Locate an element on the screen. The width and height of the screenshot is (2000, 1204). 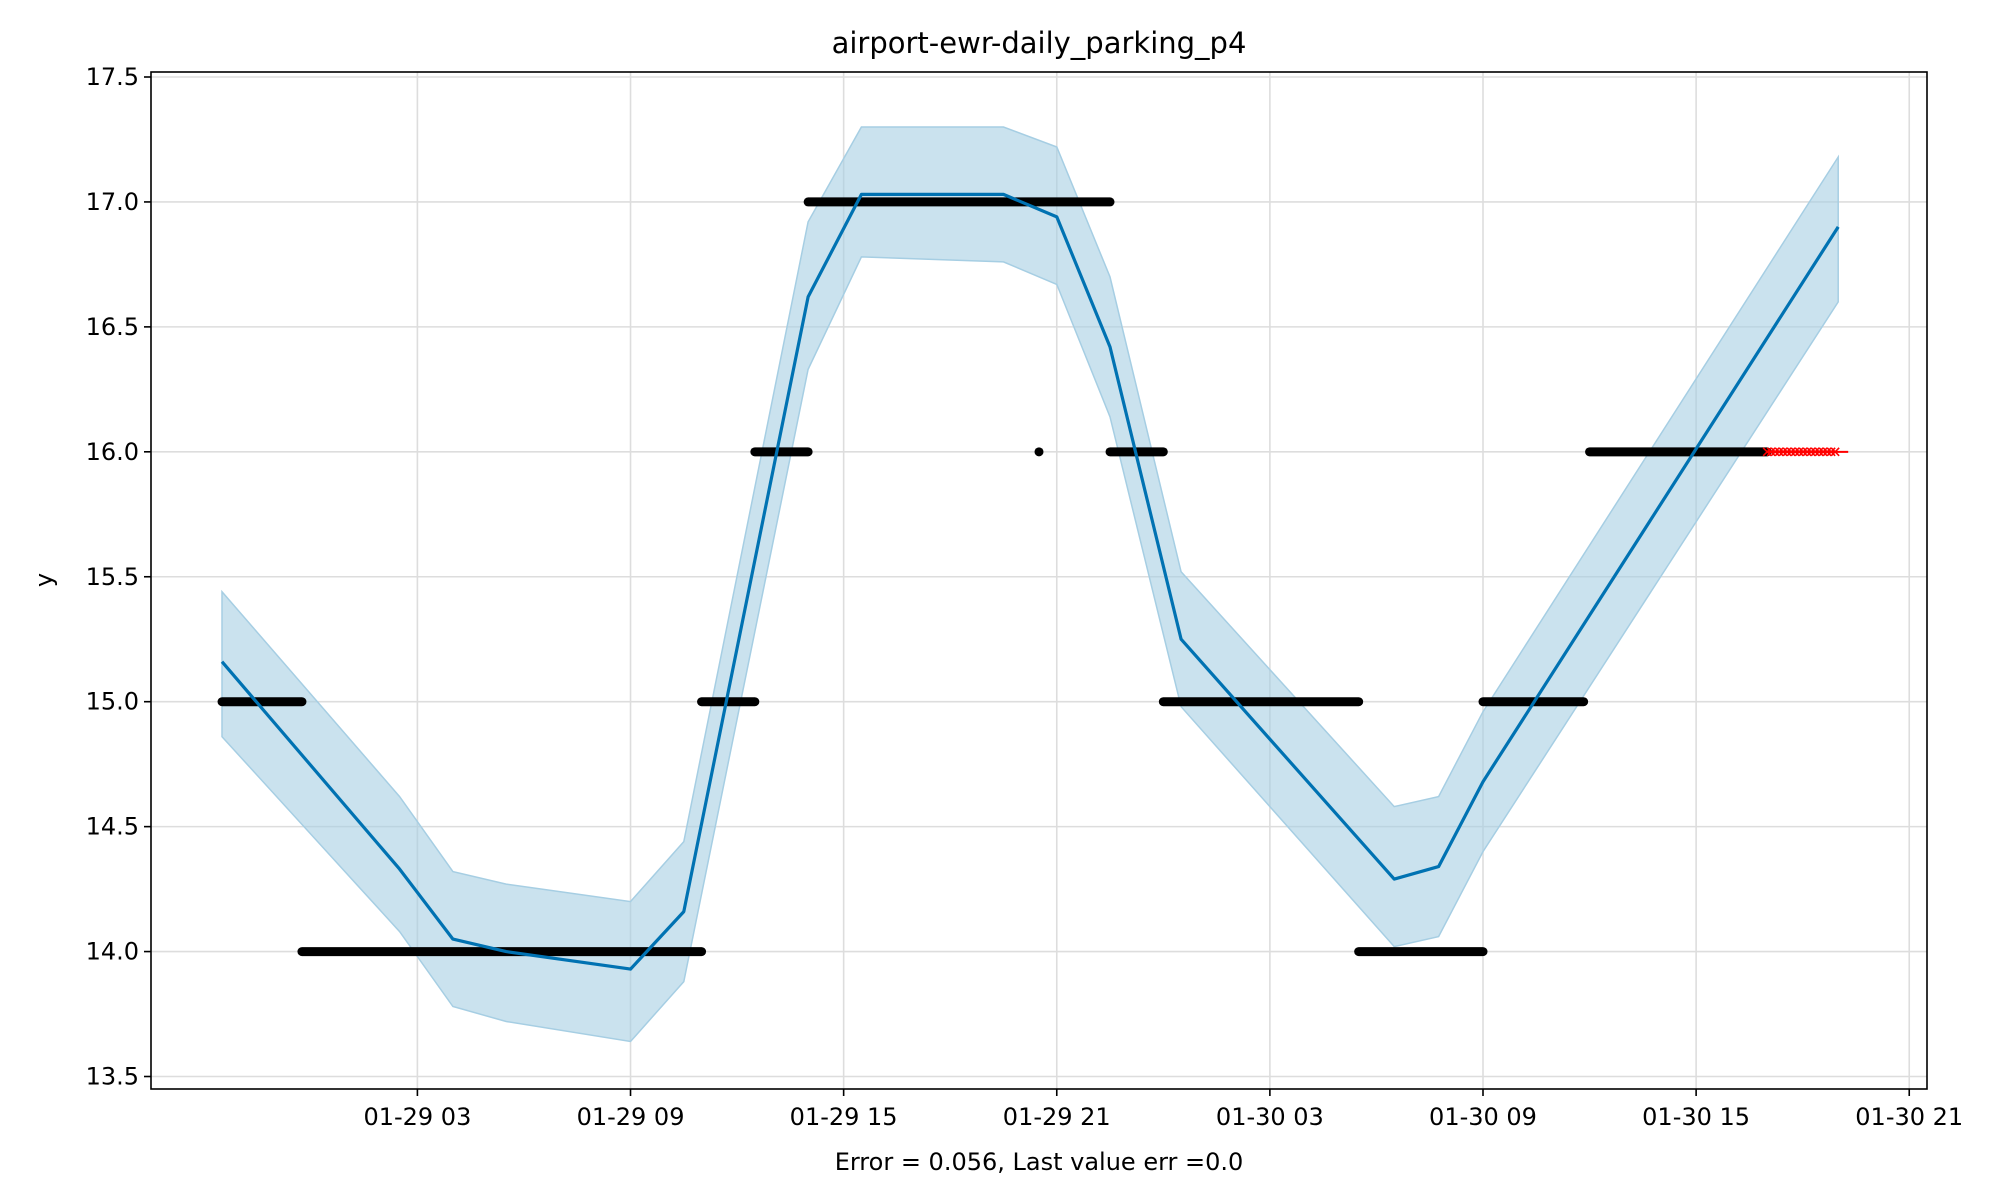
y-tick-label: 16.0 is located at coordinates (112, 452).